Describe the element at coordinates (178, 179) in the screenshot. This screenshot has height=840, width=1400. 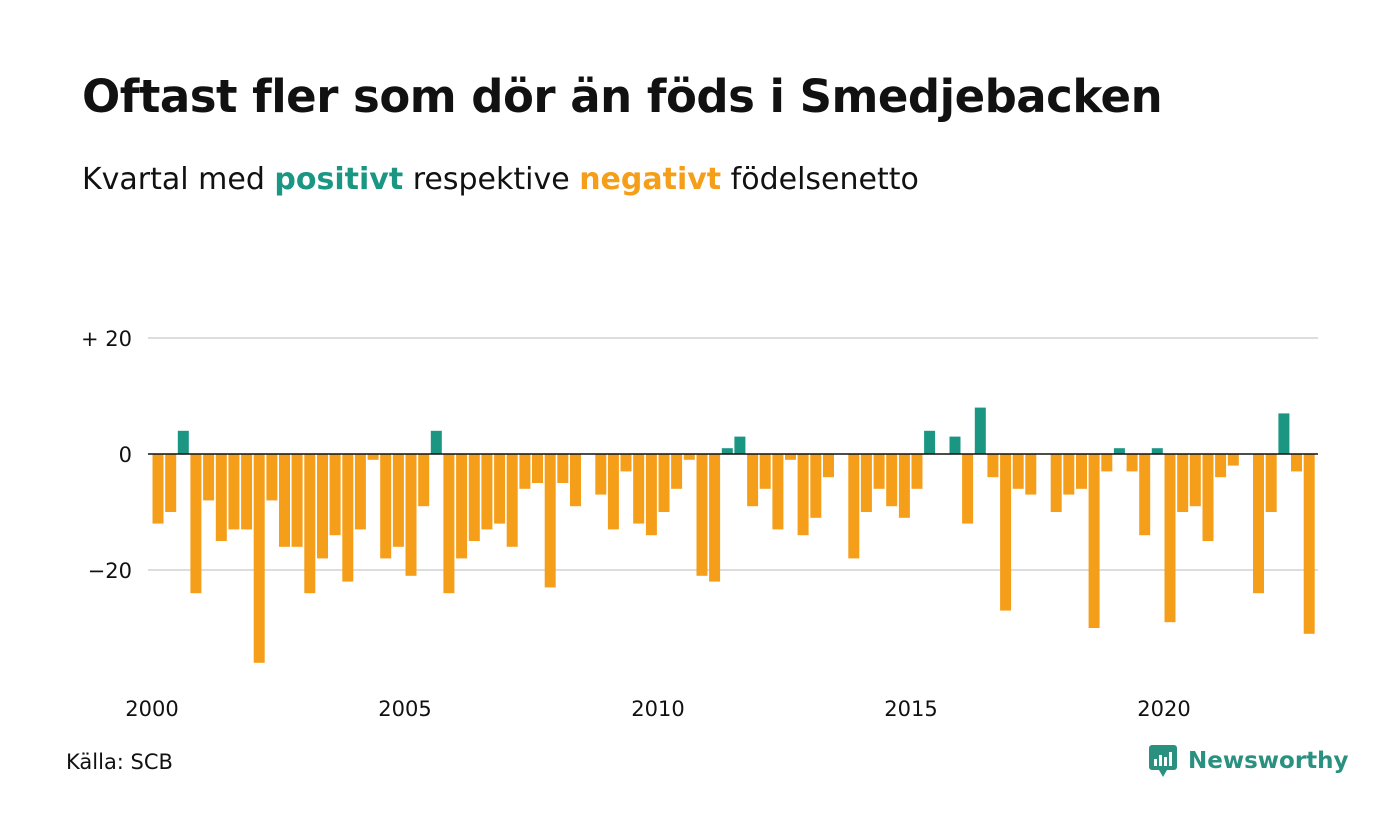
I see `subtitle-prefix: Kvartal med` at that location.